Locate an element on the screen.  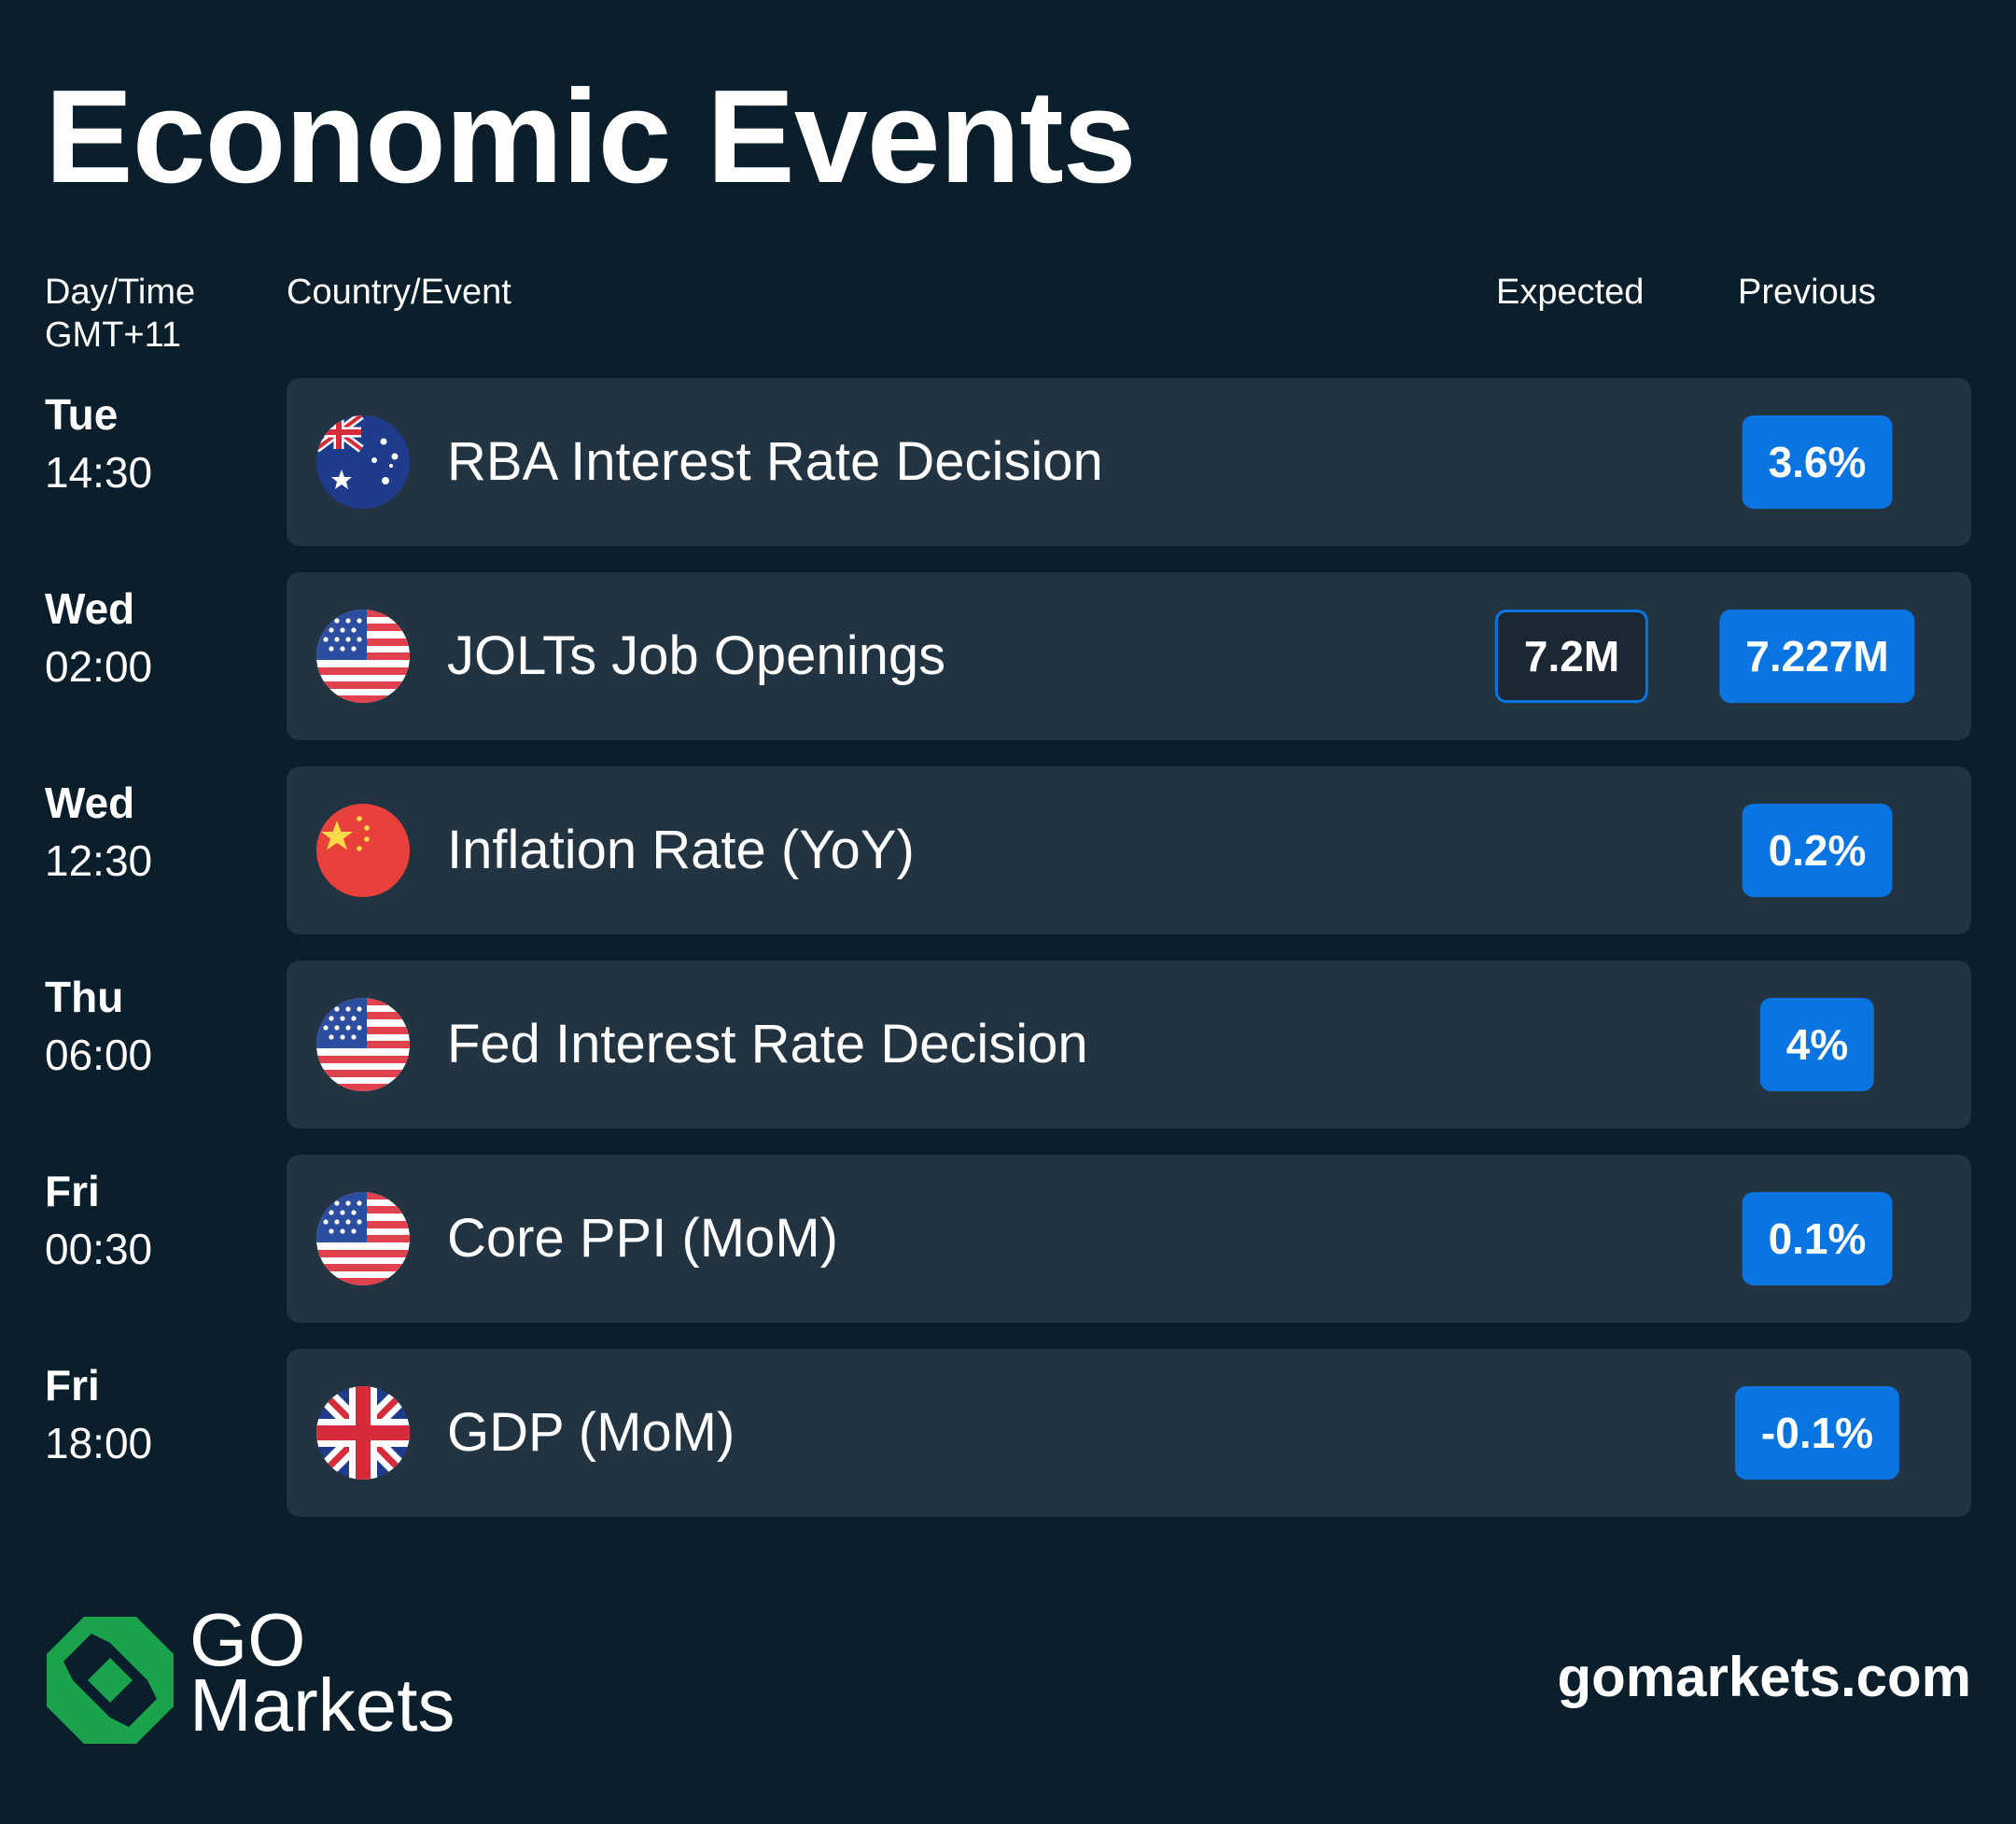
event-datetime: Tue 14:30 is located at coordinates (98, 444).